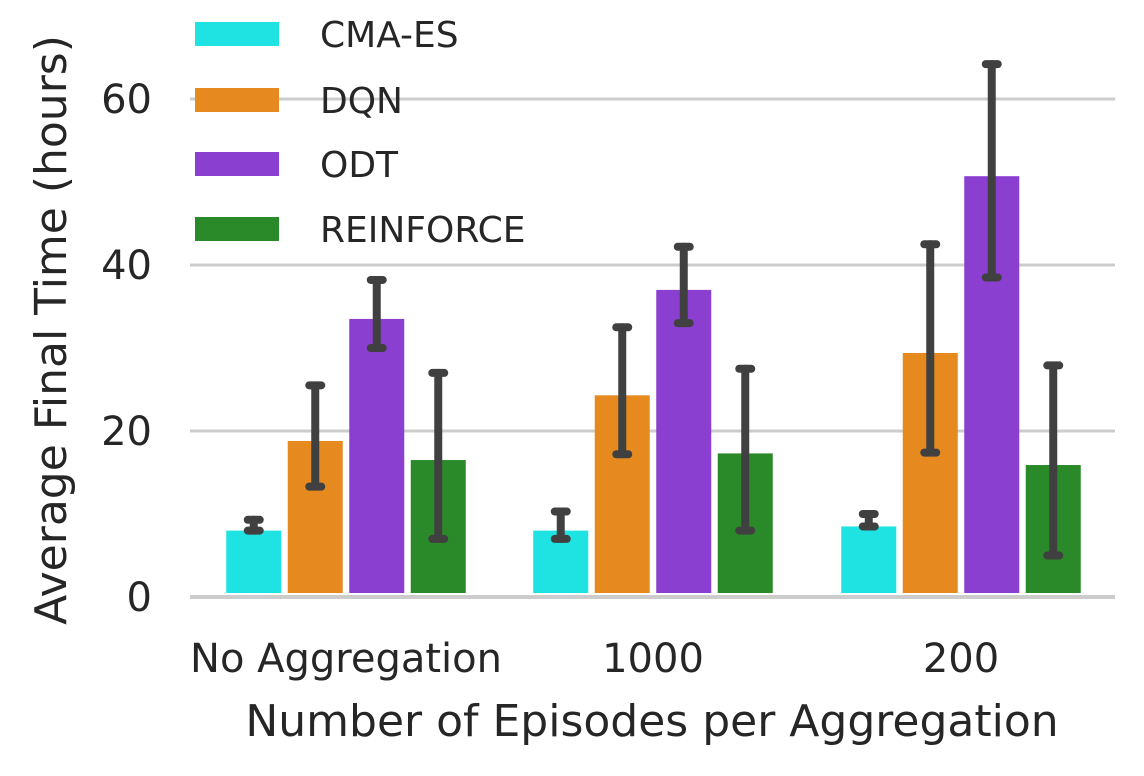 This screenshot has width=1144, height=776. I want to click on y-tick-40: 40, so click(126, 266).